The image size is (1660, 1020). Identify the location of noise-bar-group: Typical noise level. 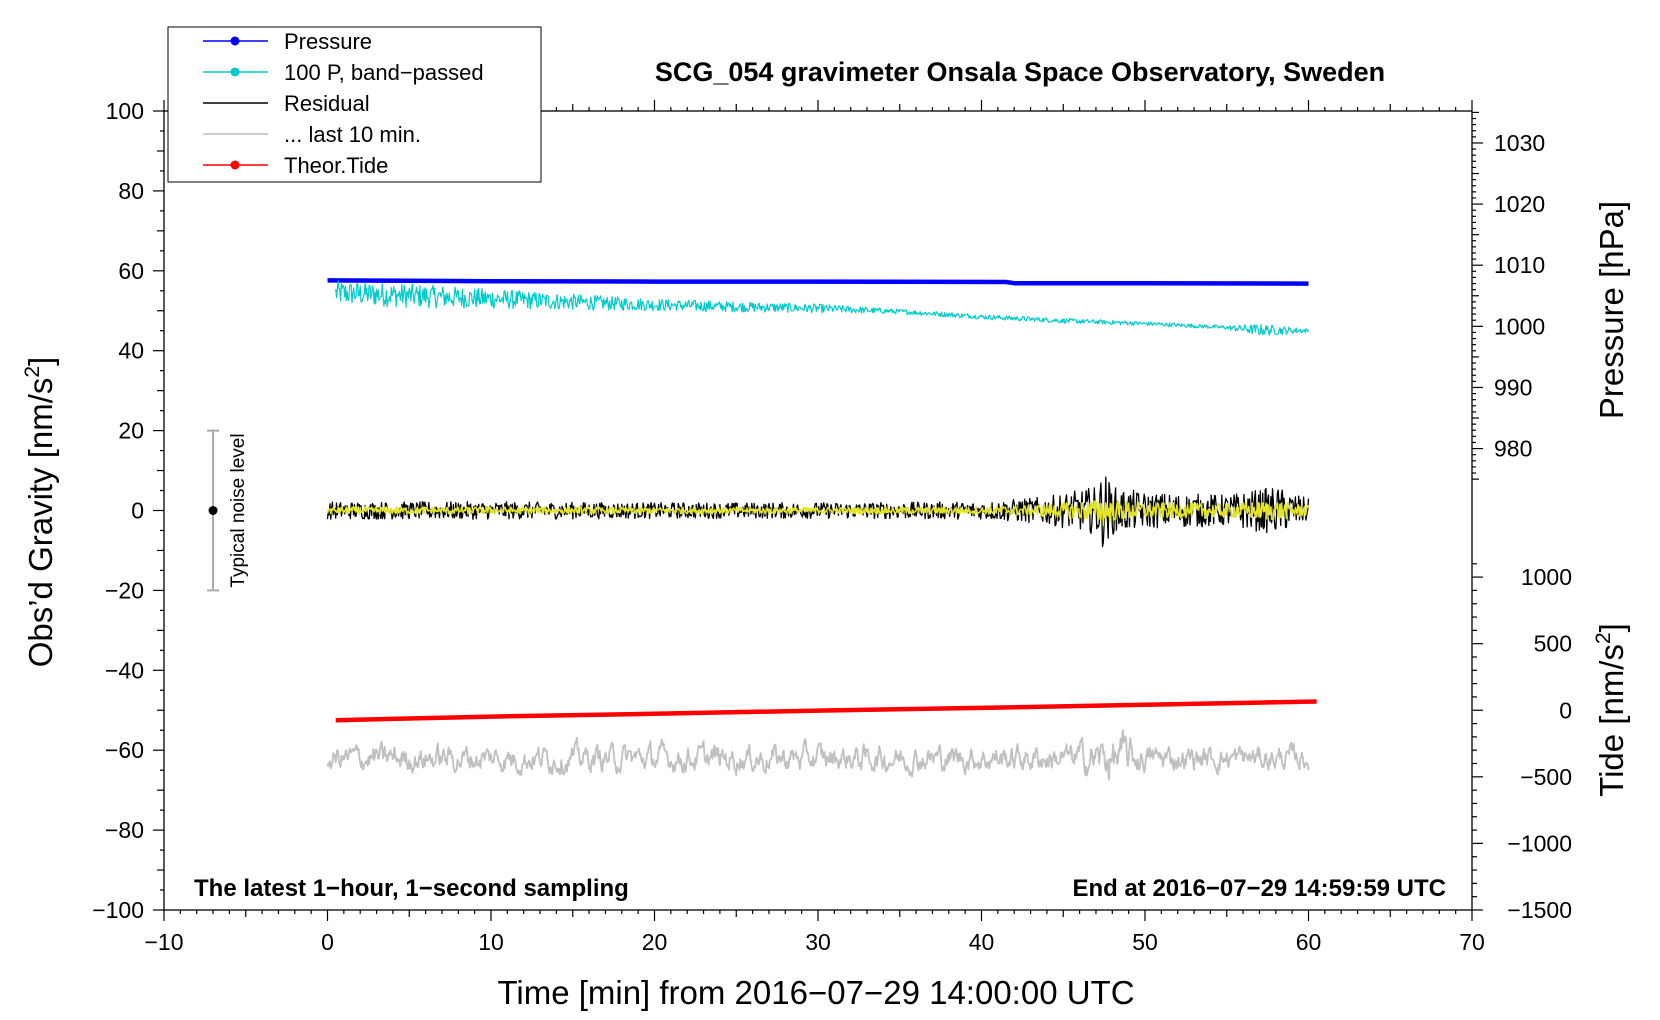
(228, 510).